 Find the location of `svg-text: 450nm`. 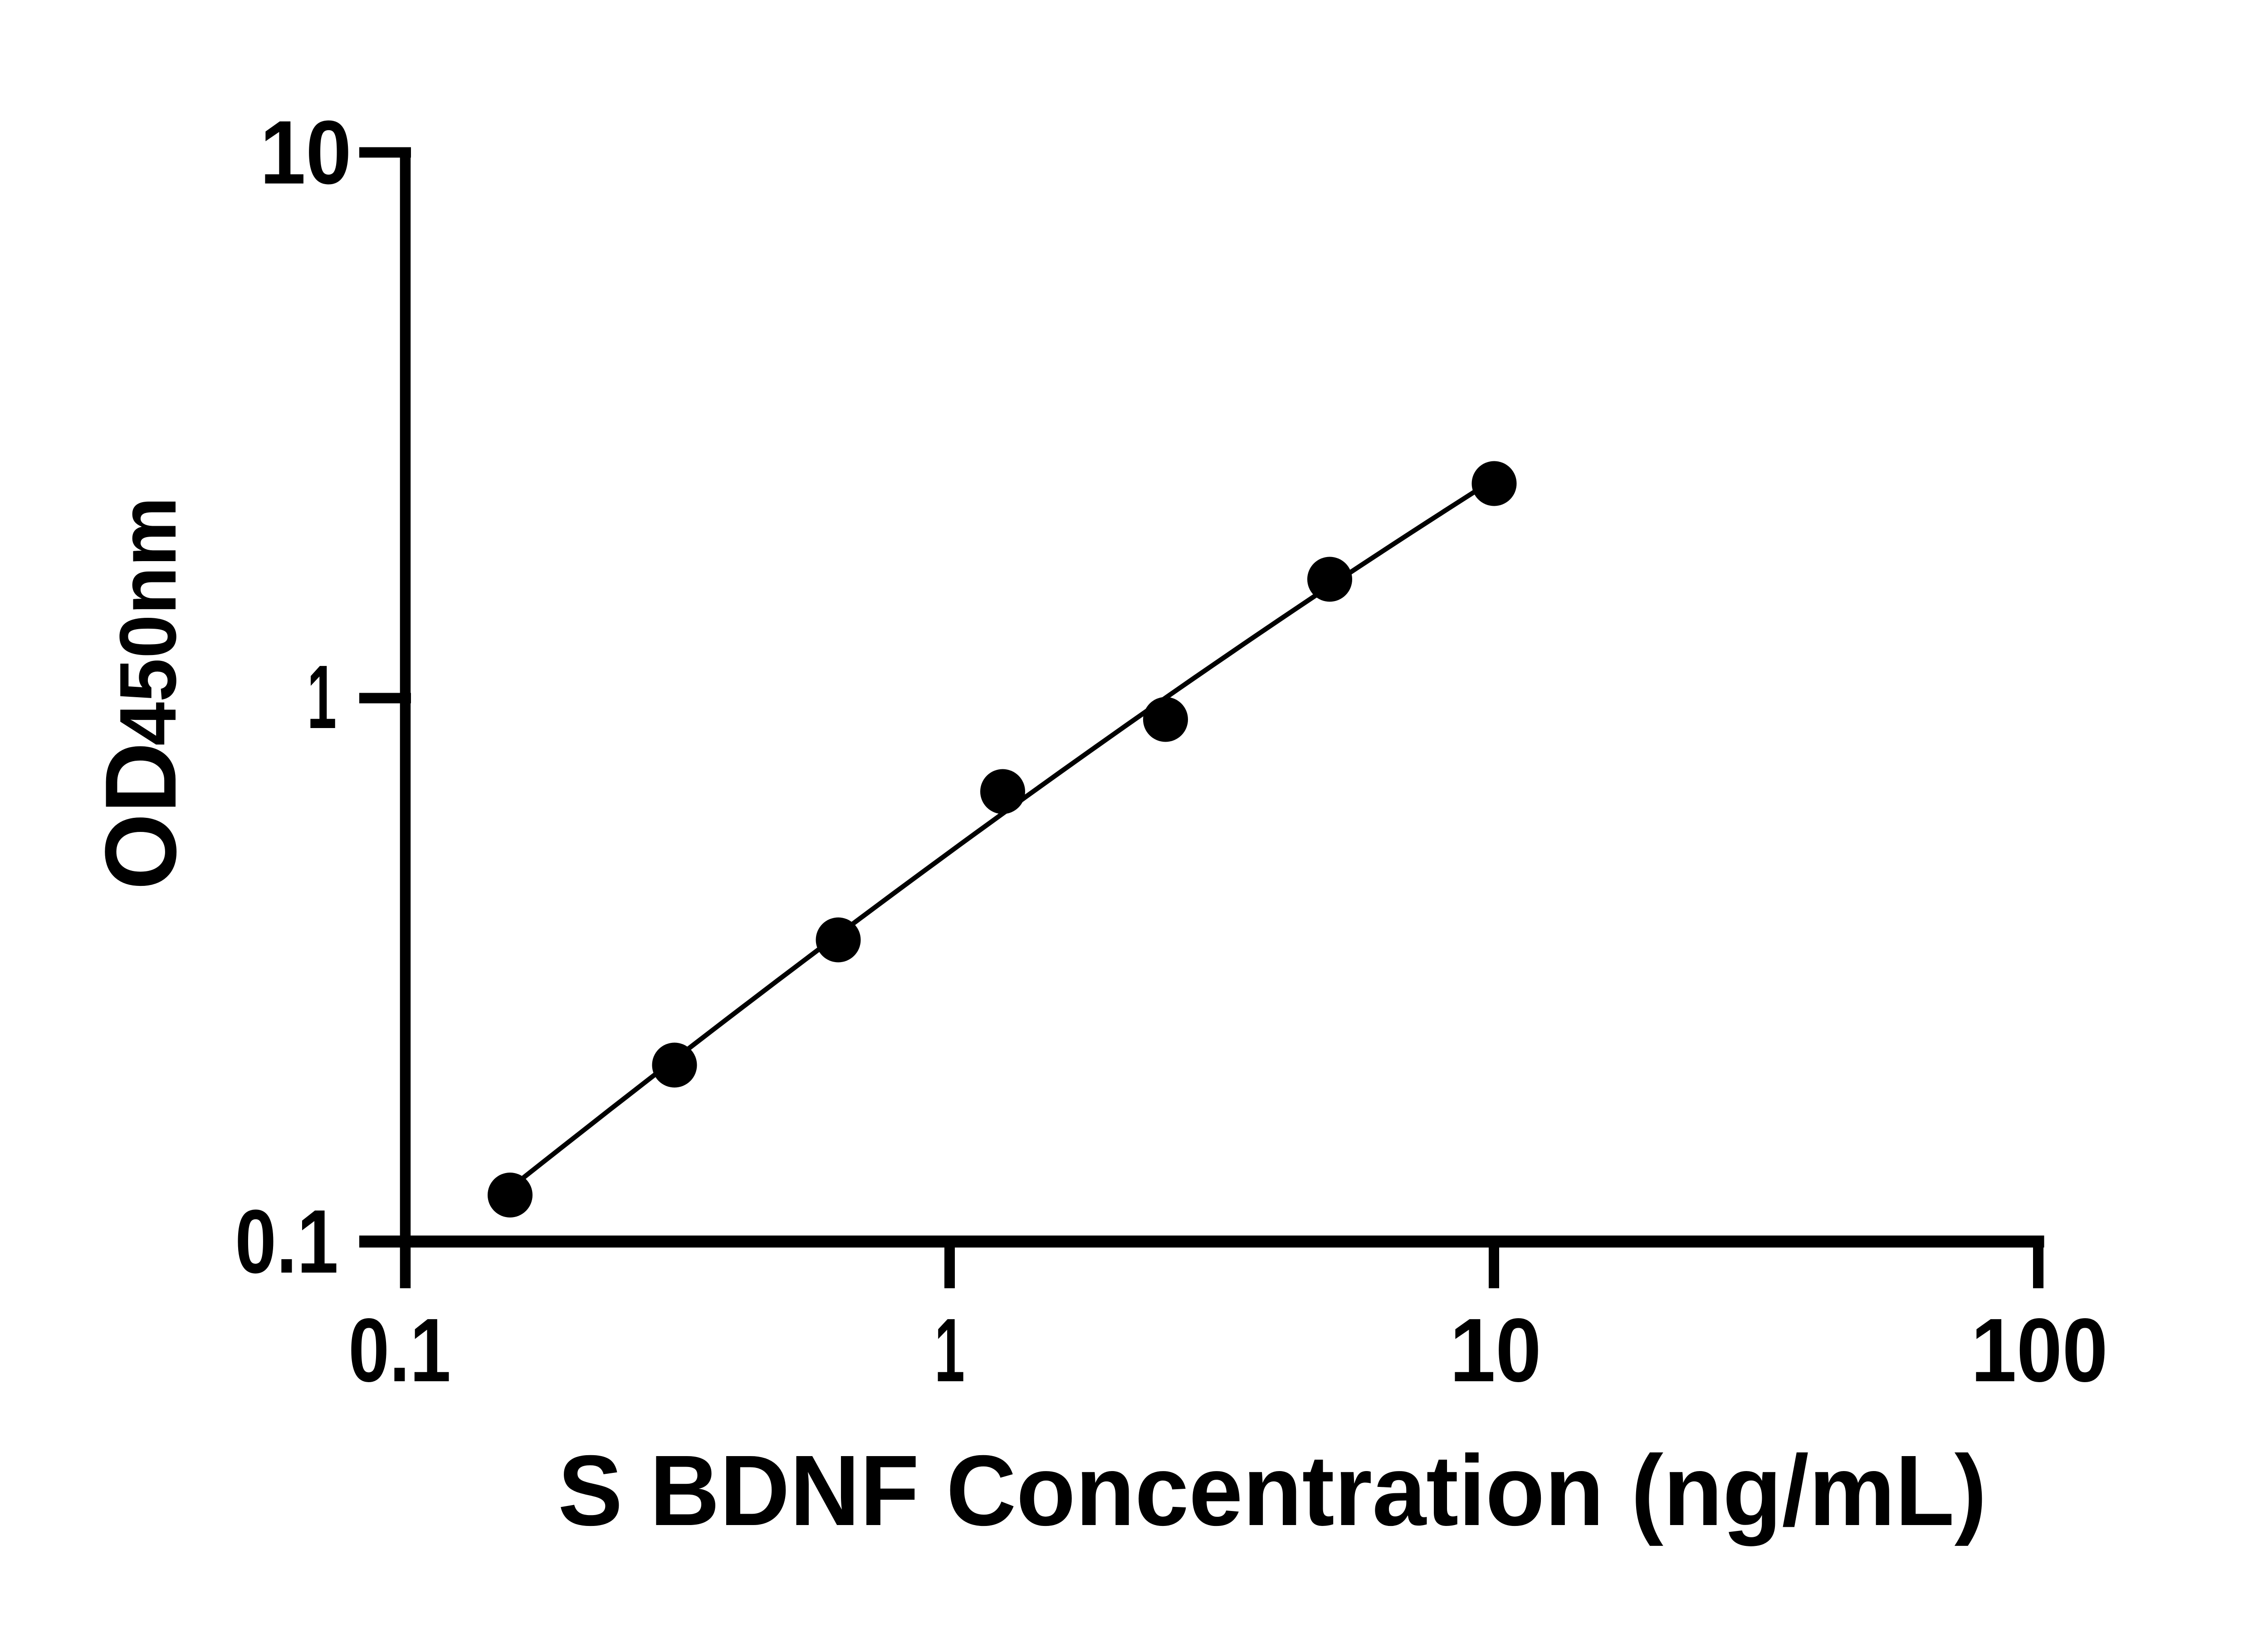

svg-text: 450nm is located at coordinates (148, 621).